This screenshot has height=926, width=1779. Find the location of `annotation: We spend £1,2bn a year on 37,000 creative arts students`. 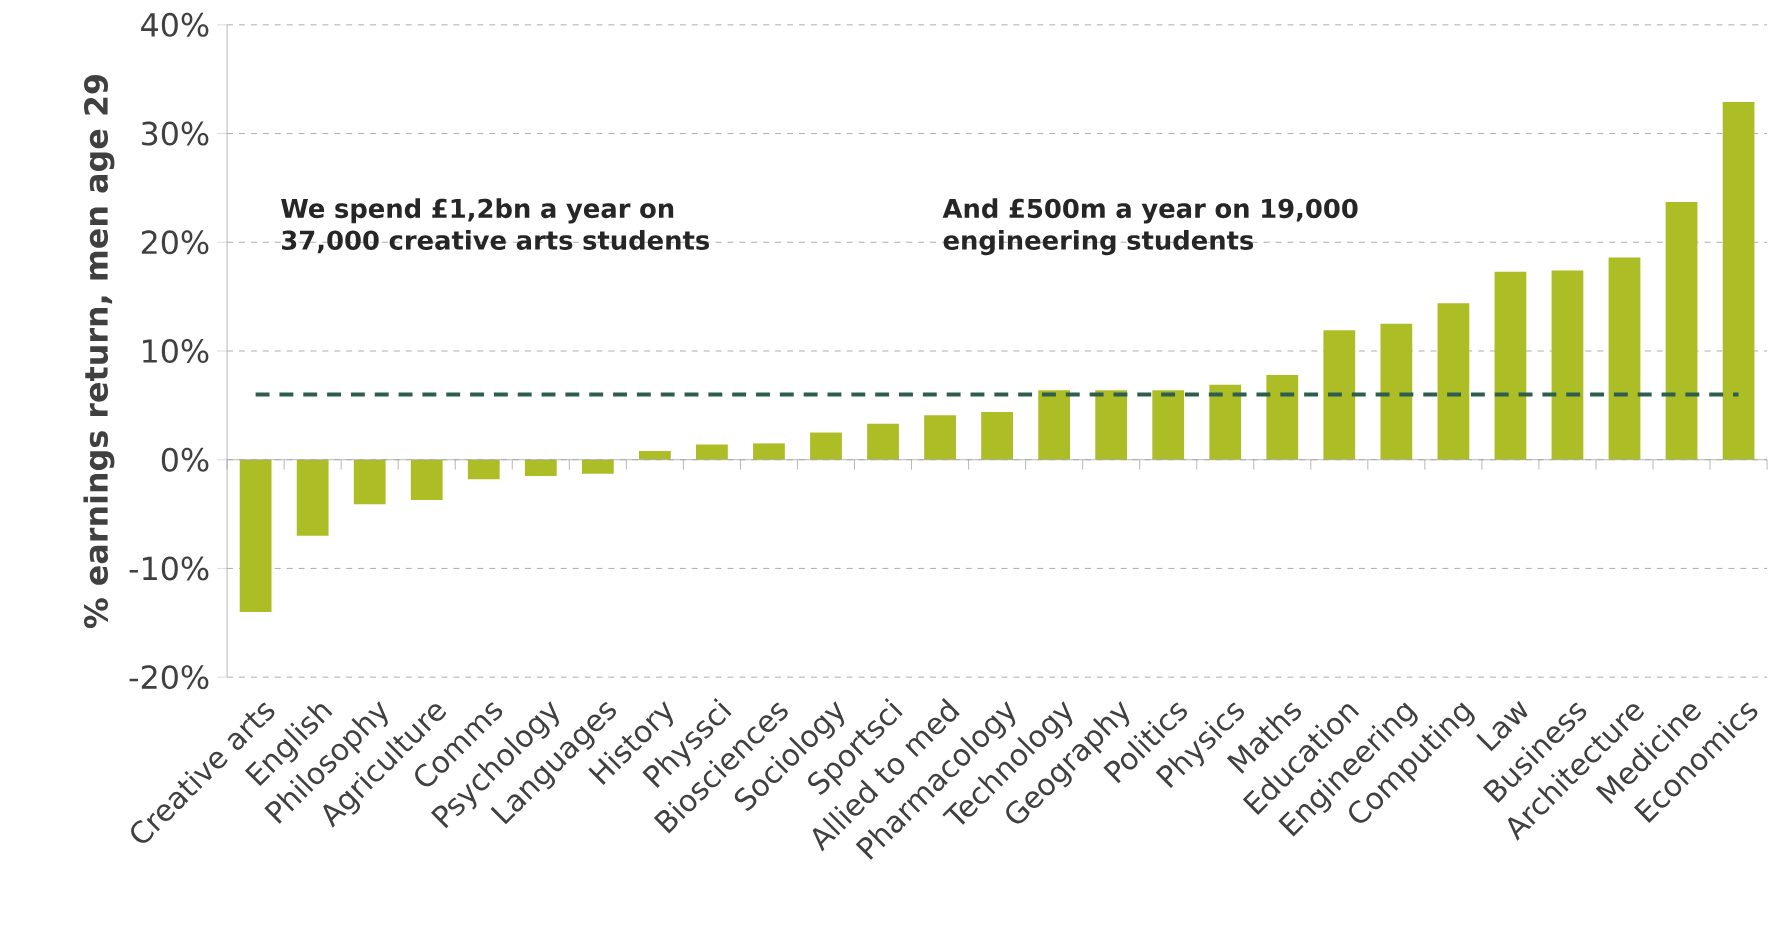

annotation: We spend £1,2bn a year on 37,000 creative arts students is located at coordinates (495, 226).